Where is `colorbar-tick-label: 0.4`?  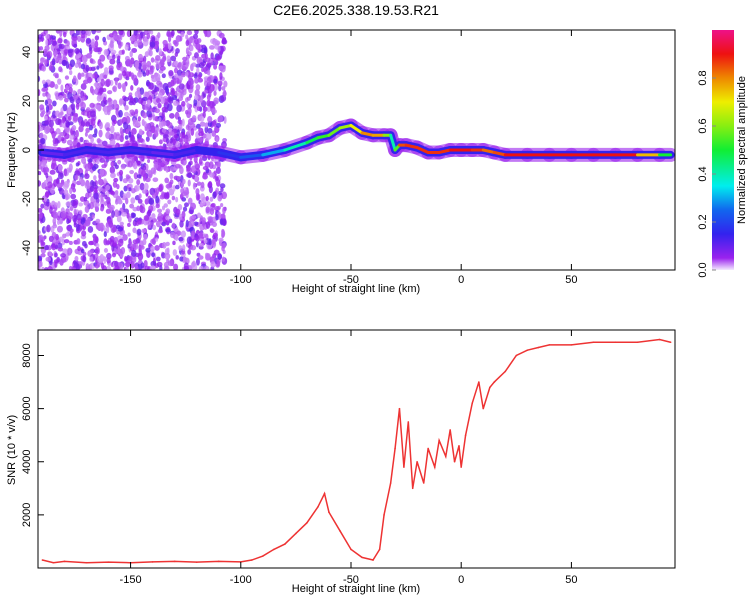 colorbar-tick-label: 0.4 is located at coordinates (703, 173).